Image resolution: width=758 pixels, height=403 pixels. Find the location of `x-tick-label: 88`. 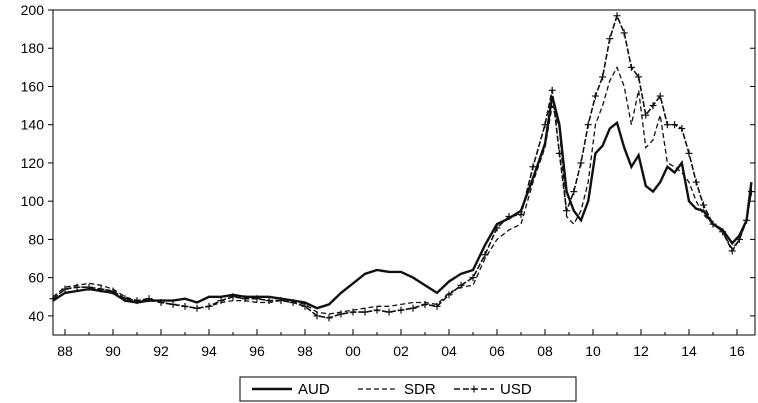

x-tick-label: 88 is located at coordinates (65, 351).